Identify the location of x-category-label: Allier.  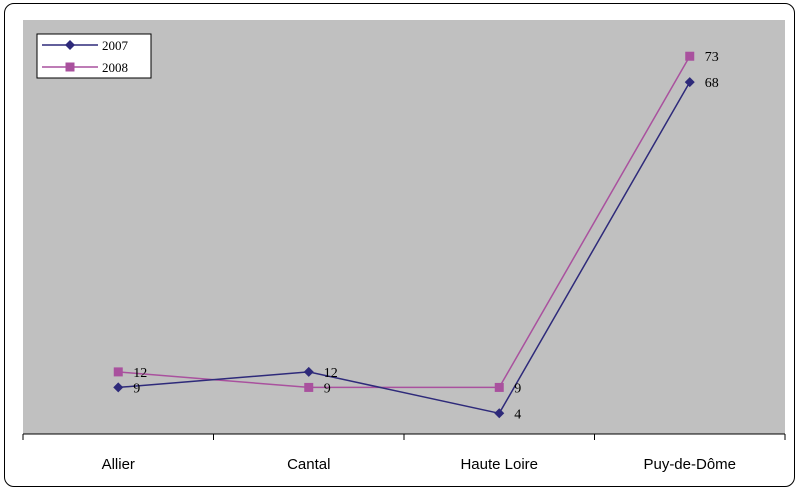
(118, 464).